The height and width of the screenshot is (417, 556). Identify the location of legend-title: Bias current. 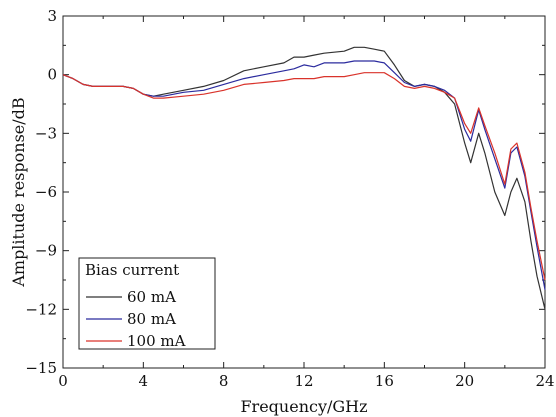
(132, 270).